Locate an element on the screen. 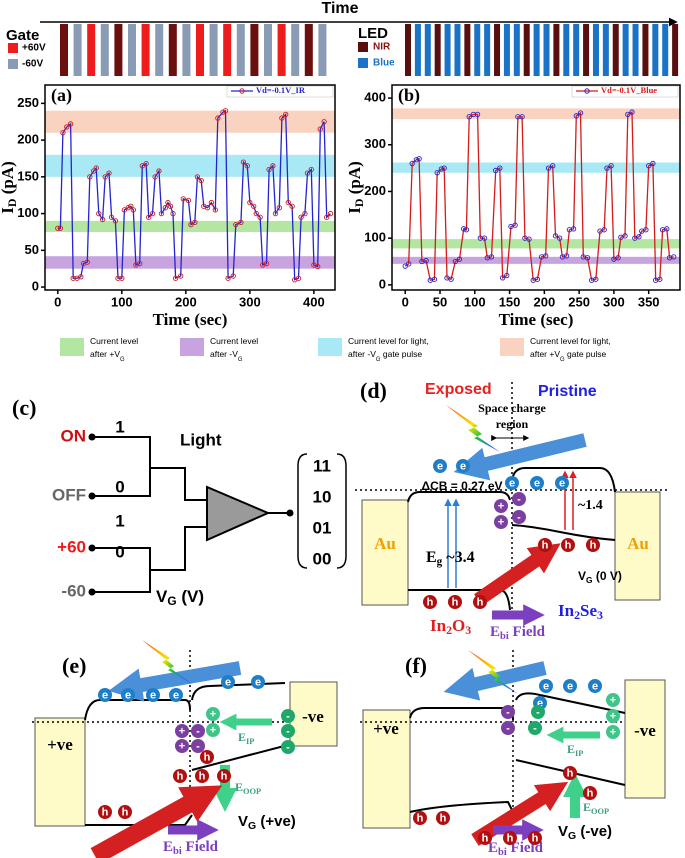 Image resolution: width=685 pixels, height=858 pixels. subscript: bi is located at coordinates (504, 636).